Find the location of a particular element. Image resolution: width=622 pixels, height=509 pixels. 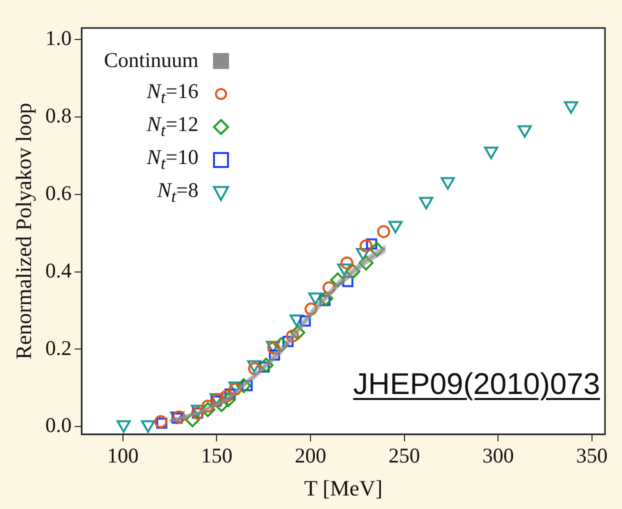

legend-label: N$_{t}$=10 is located at coordinates (172, 159).